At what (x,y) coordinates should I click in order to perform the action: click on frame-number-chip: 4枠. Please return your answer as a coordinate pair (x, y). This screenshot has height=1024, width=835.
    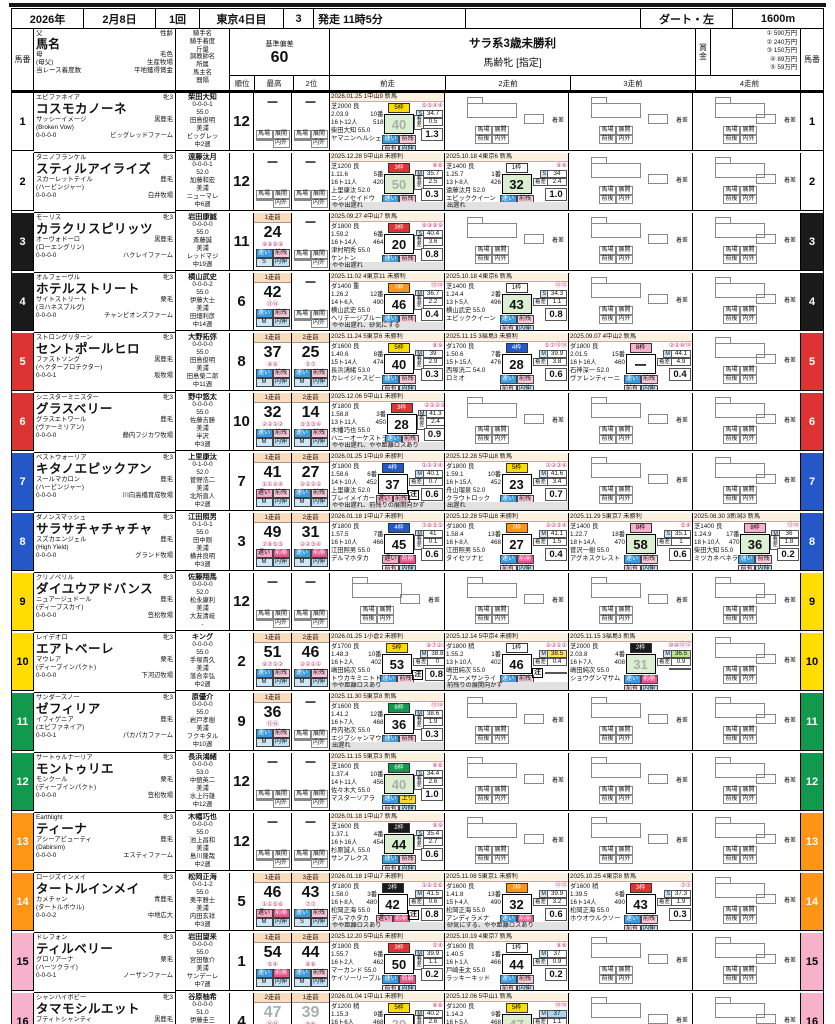
    Looking at the image, I should click on (516, 348).